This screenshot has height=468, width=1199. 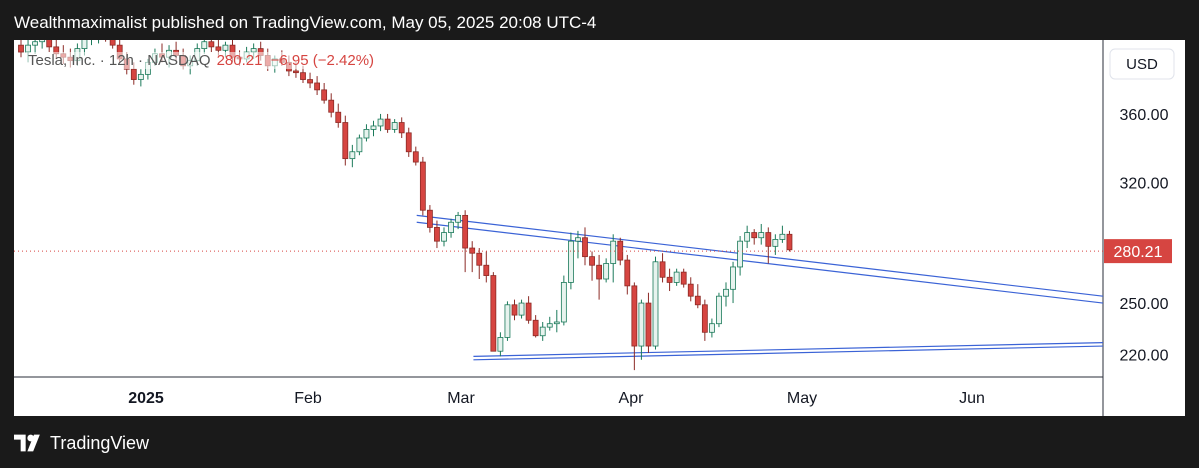 What do you see at coordinates (146, 398) in the screenshot?
I see `time-tick-label: 2025` at bounding box center [146, 398].